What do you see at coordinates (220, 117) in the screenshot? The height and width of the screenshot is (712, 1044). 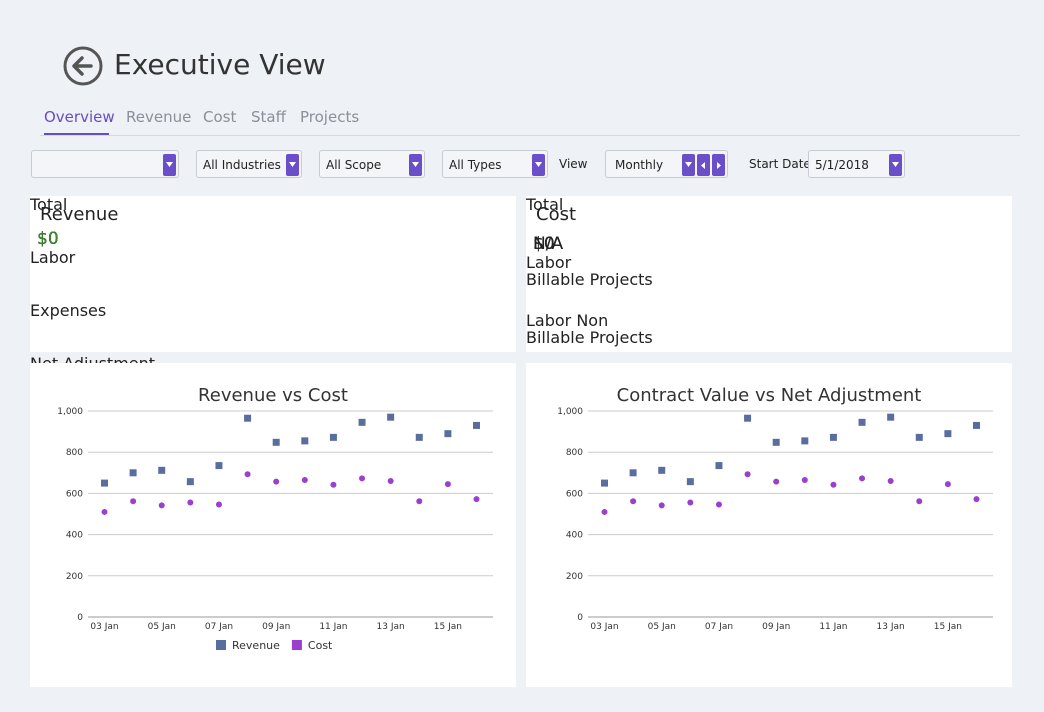 I see `tab: Cost` at bounding box center [220, 117].